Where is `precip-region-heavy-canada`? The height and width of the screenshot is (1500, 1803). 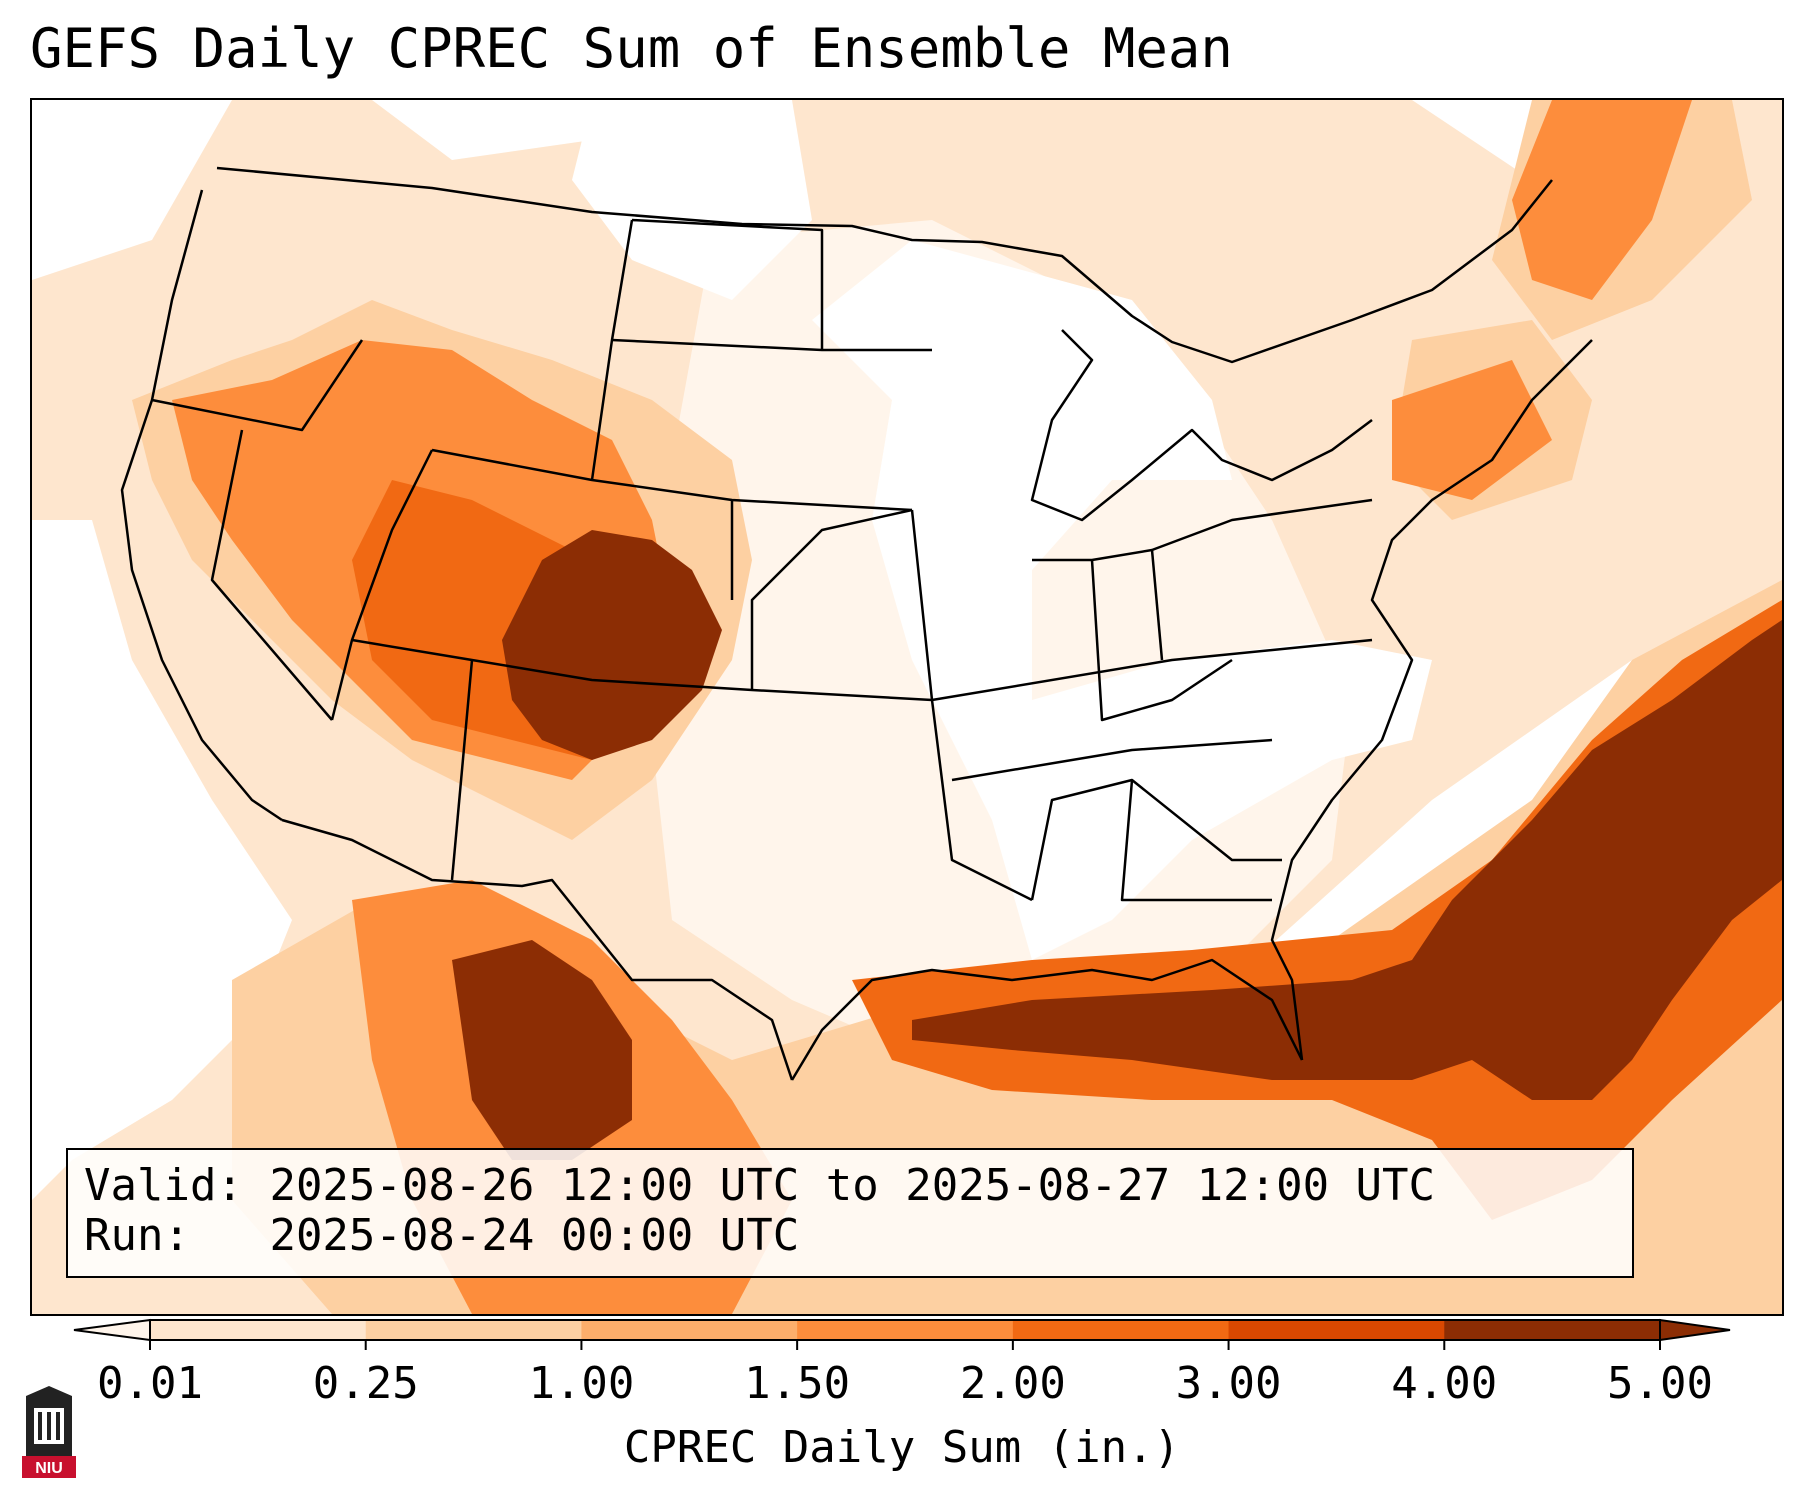 precip-region-heavy-canada is located at coordinates (1602, 200).